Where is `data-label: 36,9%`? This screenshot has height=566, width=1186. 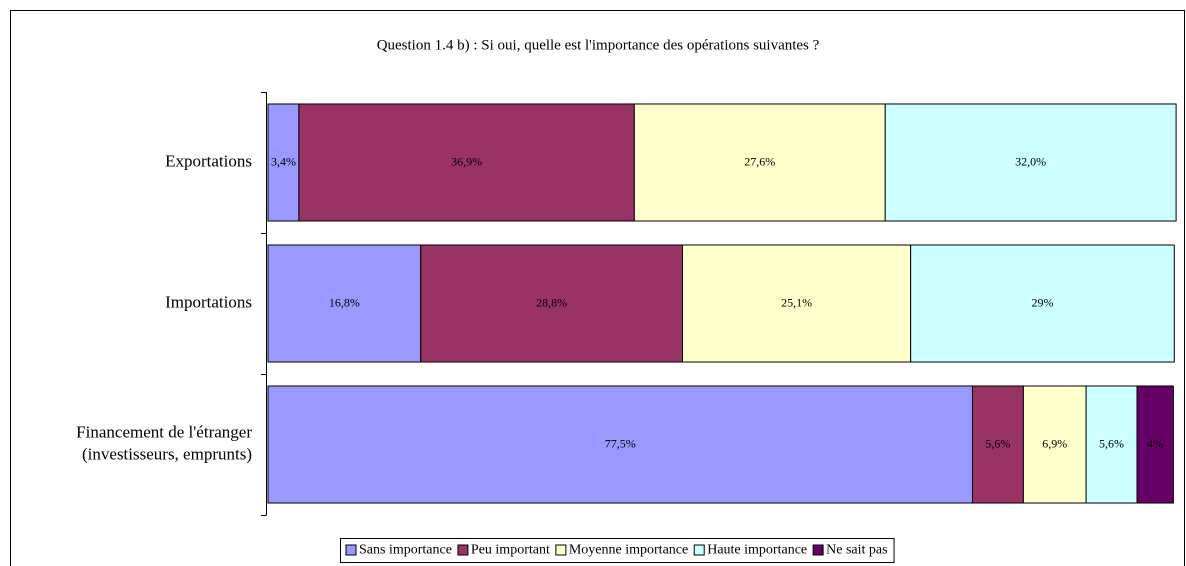
data-label: 36,9% is located at coordinates (466, 161).